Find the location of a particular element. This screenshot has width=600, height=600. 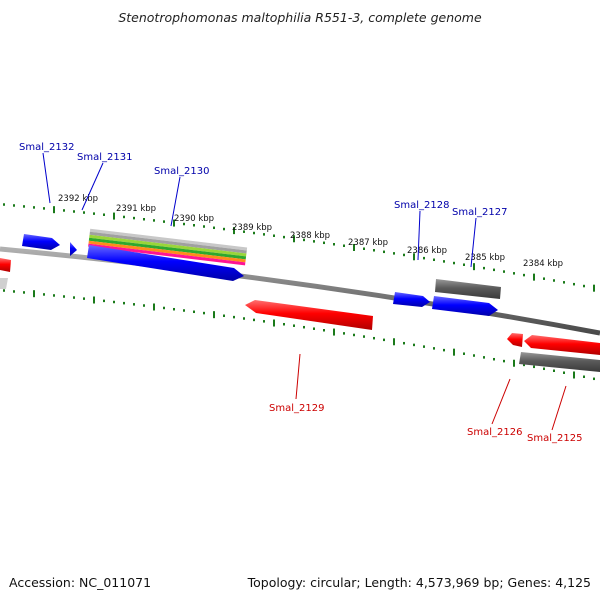

gene-label-smal_2129: Smal_2129 is located at coordinates (296, 408).